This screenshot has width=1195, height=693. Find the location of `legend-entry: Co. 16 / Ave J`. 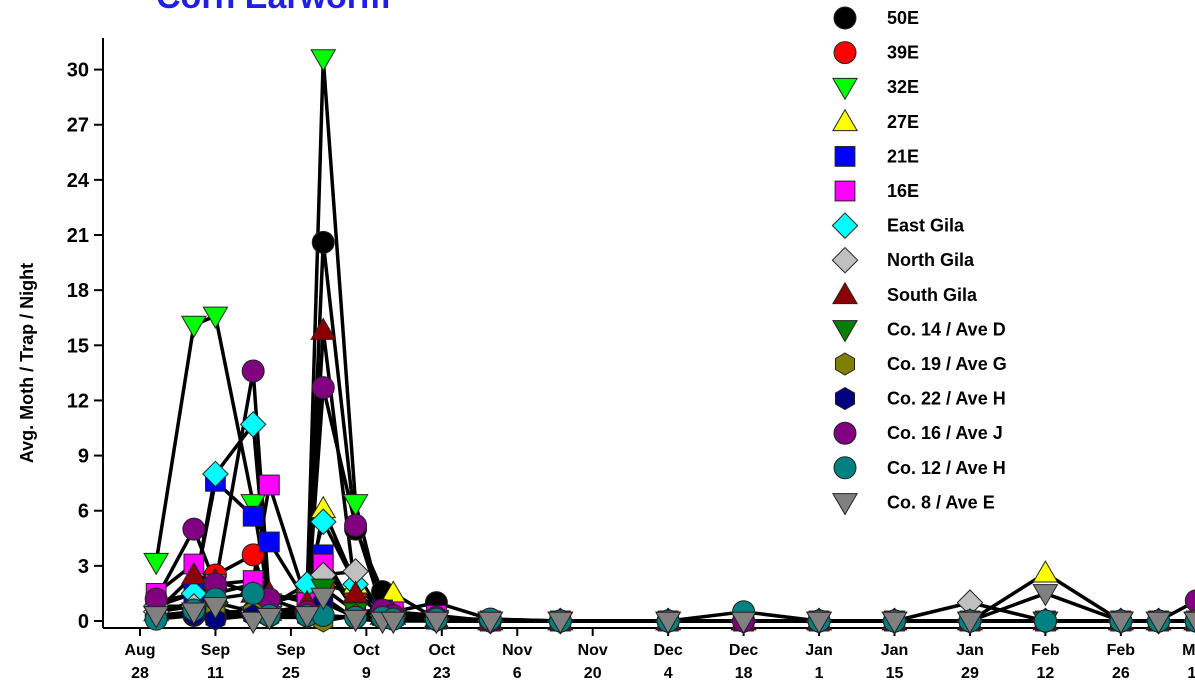

legend-entry: Co. 16 / Ave J is located at coordinates (918, 433).